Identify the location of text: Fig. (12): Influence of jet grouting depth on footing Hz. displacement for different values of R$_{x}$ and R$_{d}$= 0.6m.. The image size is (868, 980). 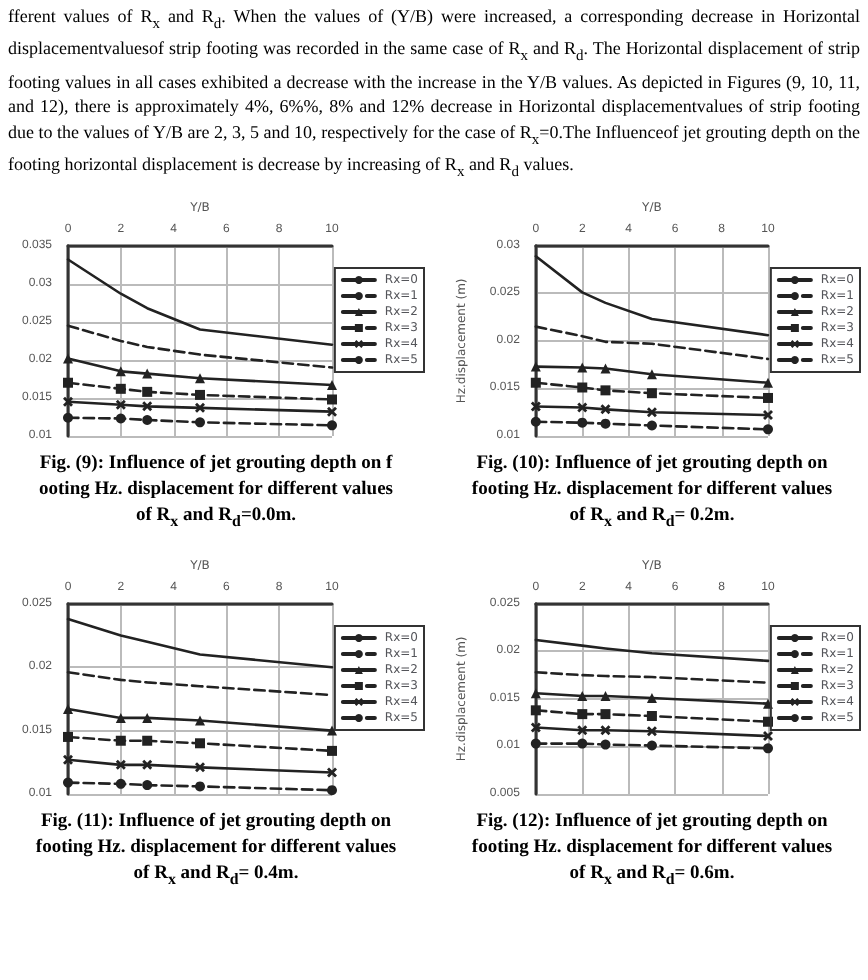
(652, 851).